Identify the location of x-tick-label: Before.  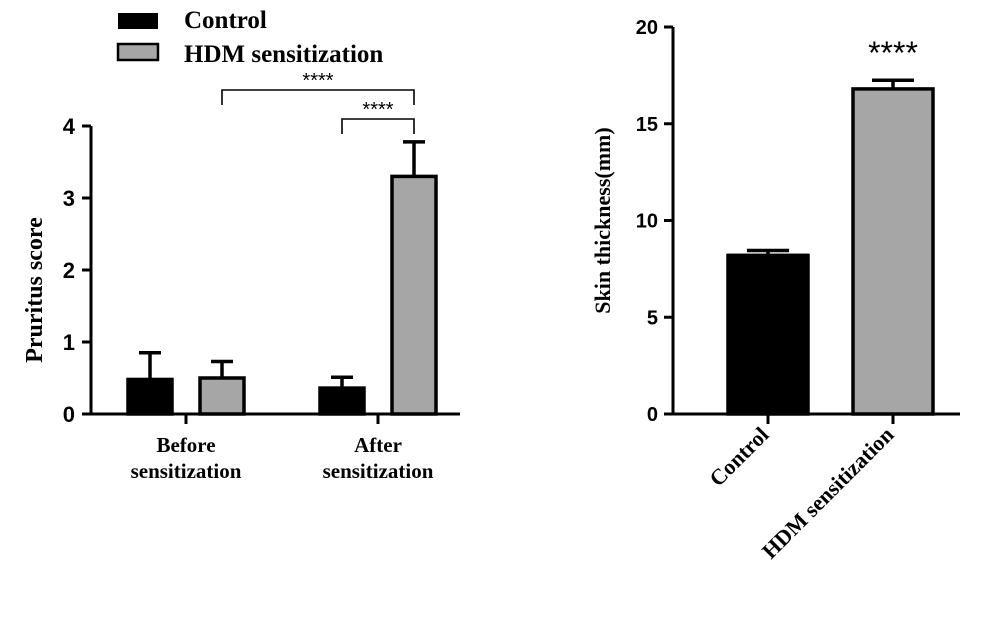
(185, 445).